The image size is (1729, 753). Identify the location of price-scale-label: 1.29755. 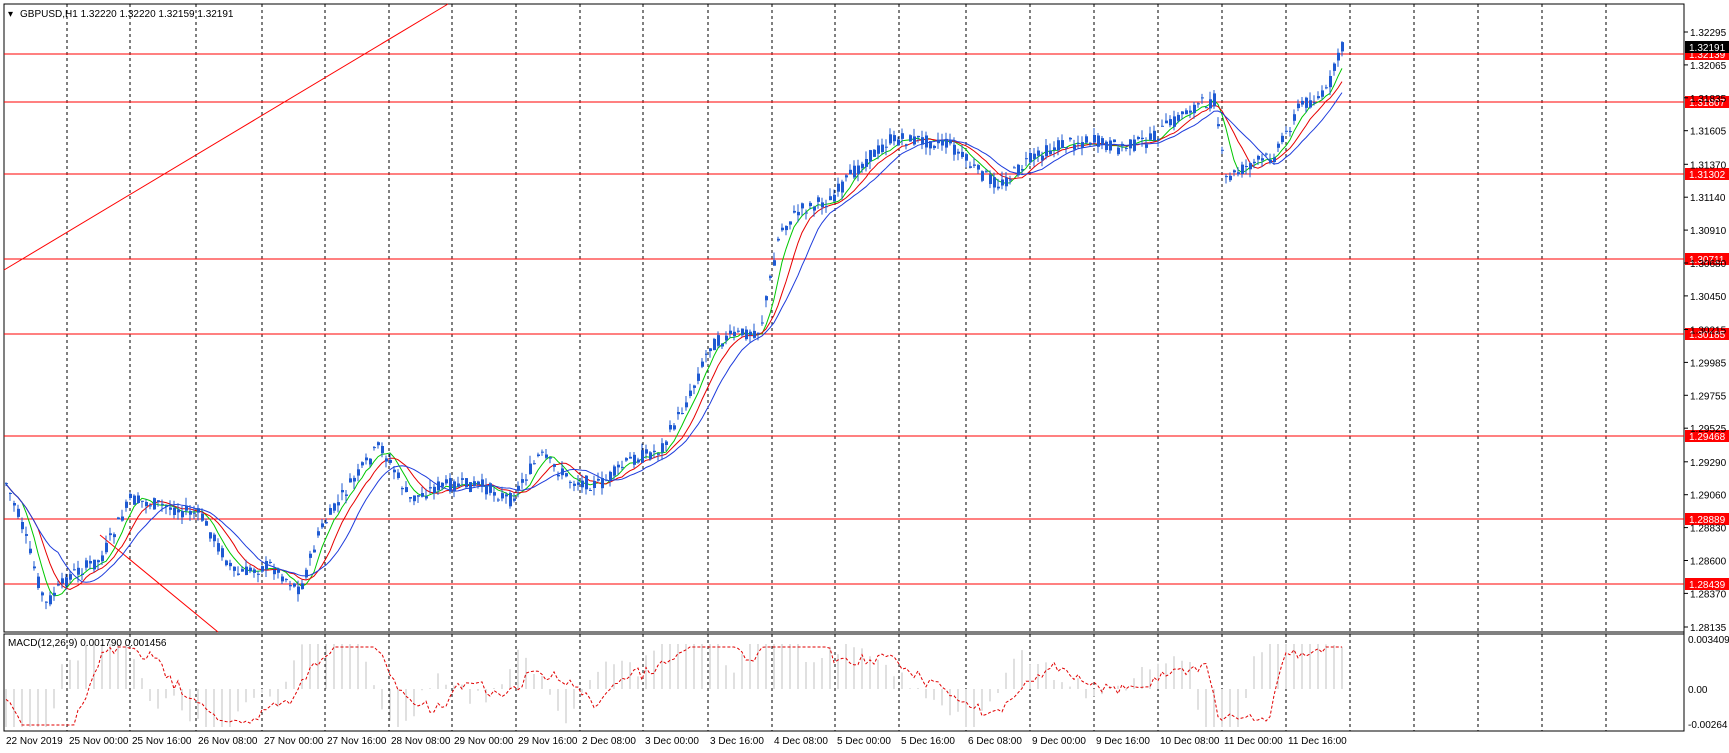
(1708, 396).